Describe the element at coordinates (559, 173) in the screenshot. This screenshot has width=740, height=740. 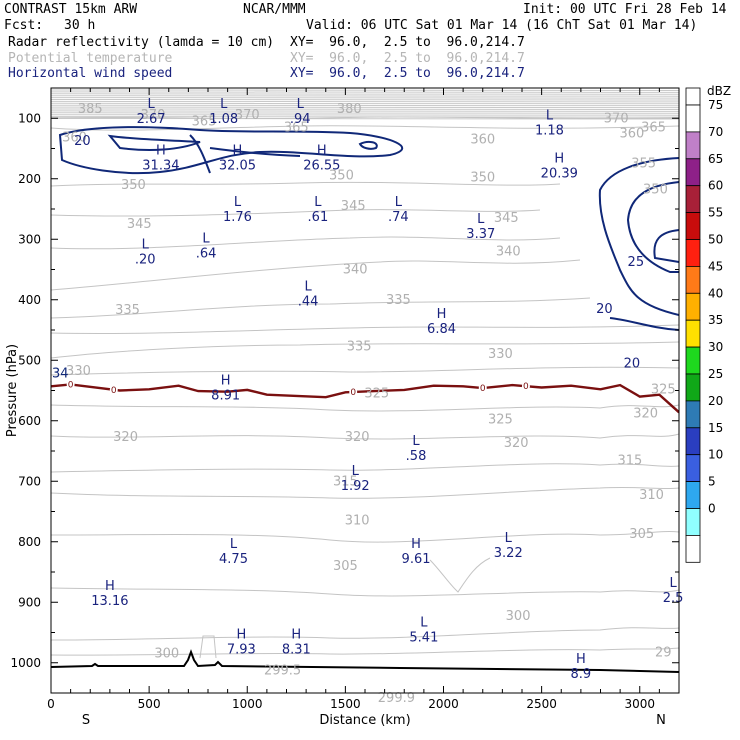
I see `wind-extremum-value: 20.39` at that location.